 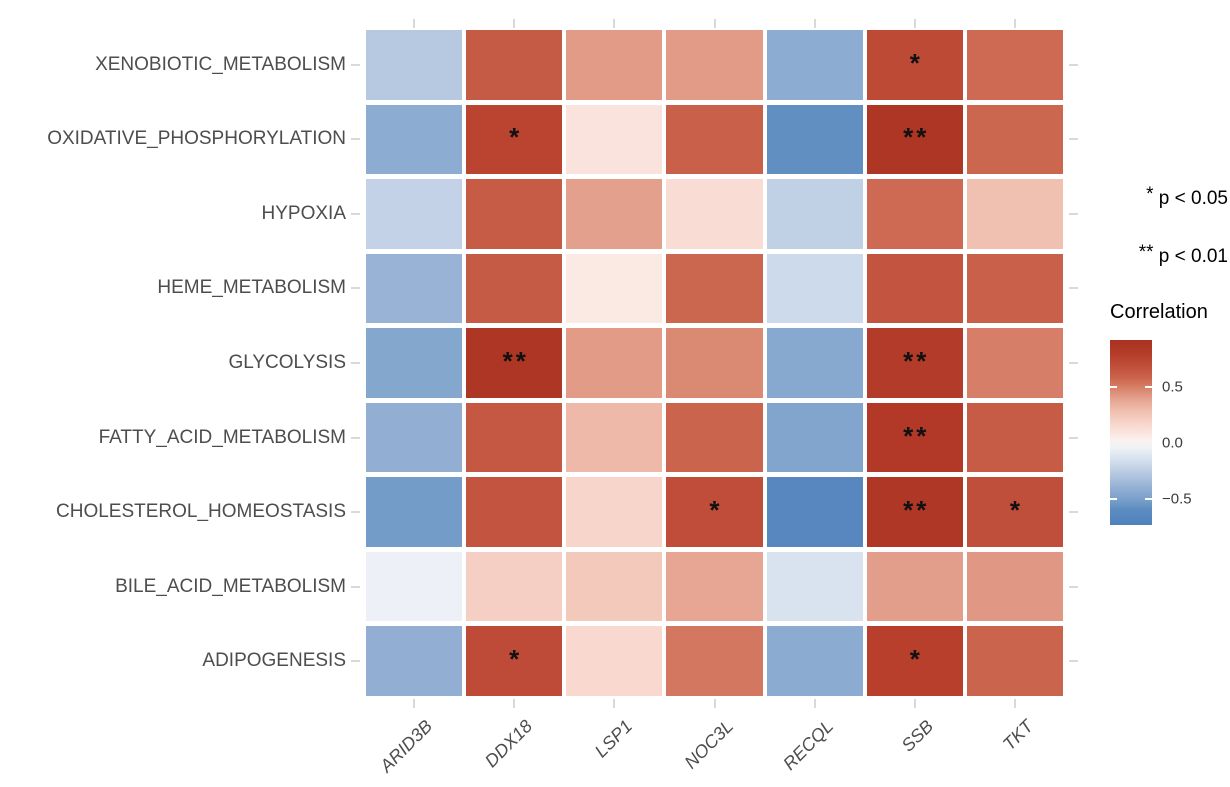 I want to click on y-axis-label: HEME_METABOLISM, so click(x=251, y=288).